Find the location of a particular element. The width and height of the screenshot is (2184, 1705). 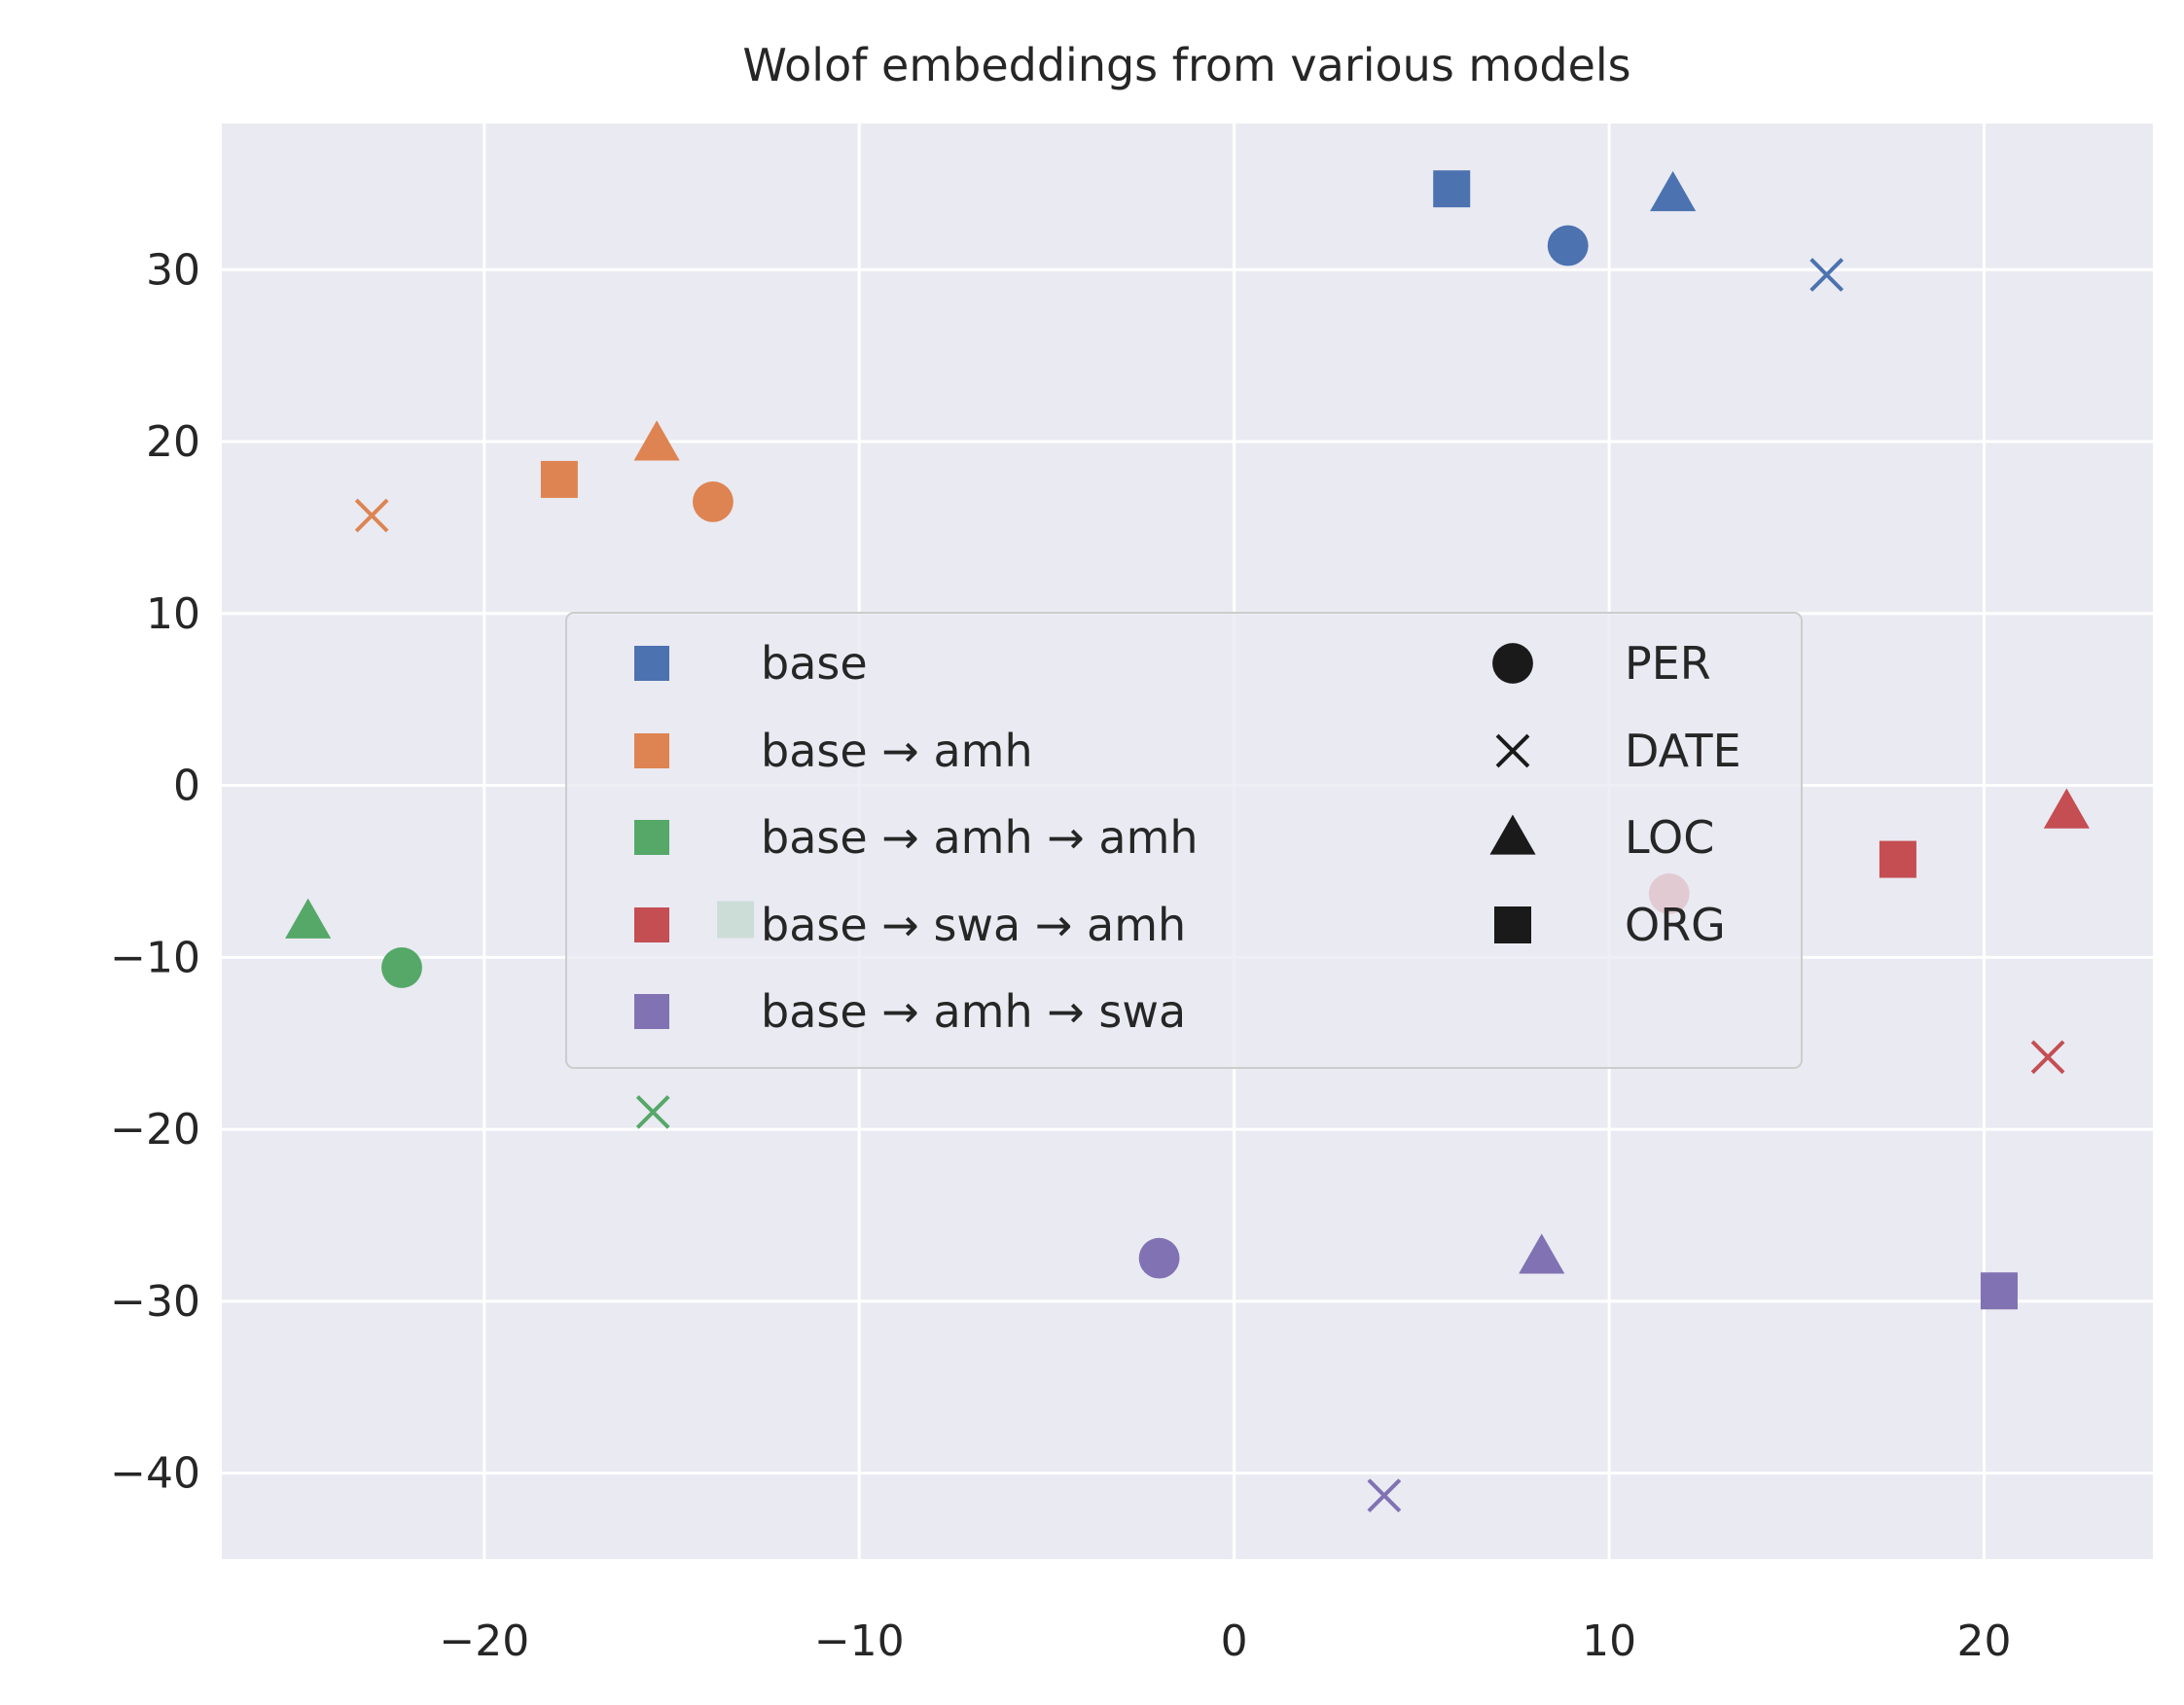

y-tick-label: 20 is located at coordinates (173, 442).